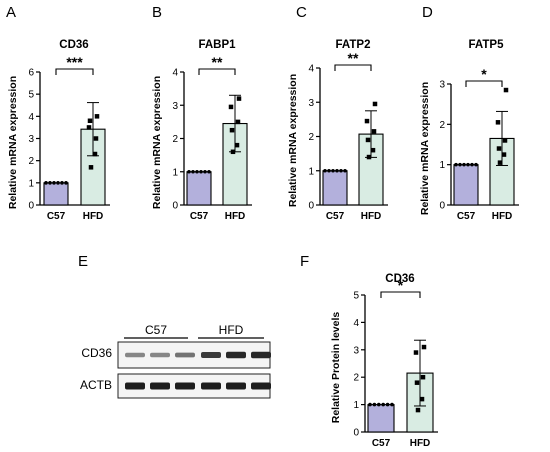  Describe the element at coordinates (301, 12) in the screenshot. I see `panel-letter-C: C` at that location.